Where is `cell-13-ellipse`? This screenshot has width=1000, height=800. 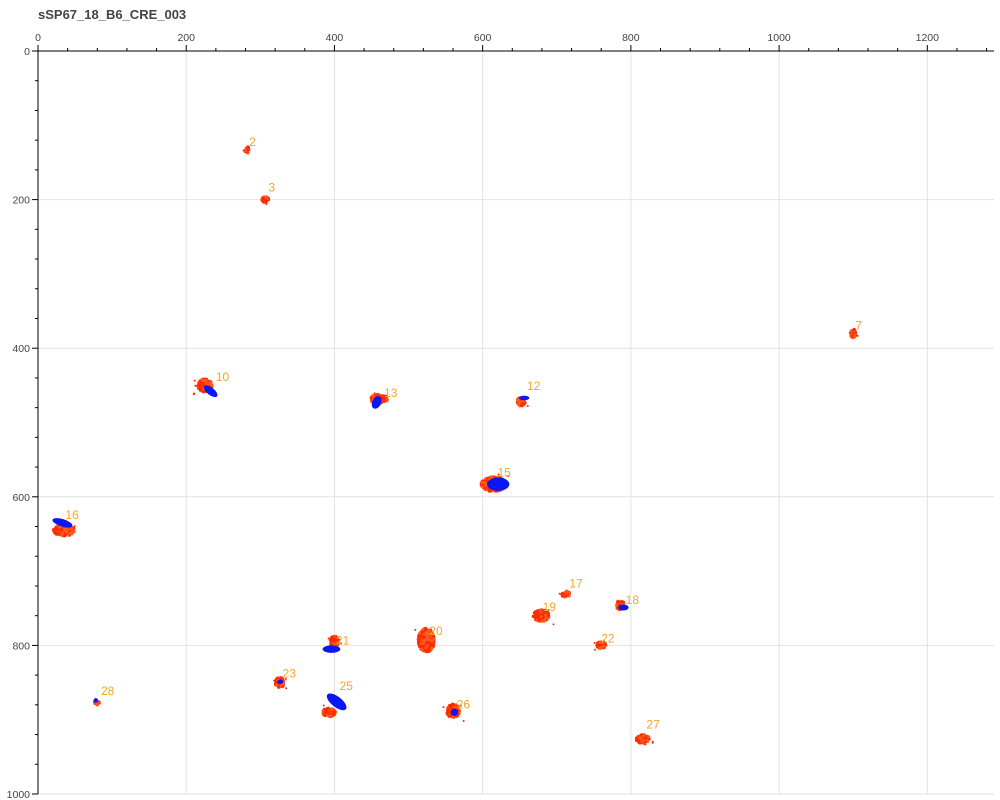
cell-13-ellipse is located at coordinates (376, 402).